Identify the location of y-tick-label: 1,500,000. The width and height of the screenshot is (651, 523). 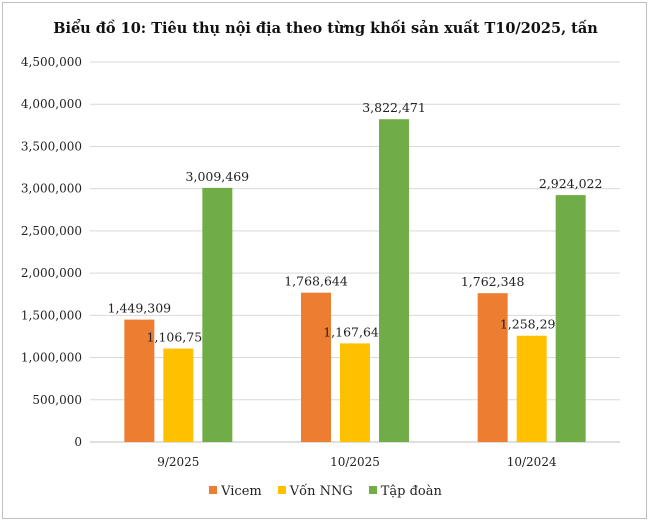
(51, 315).